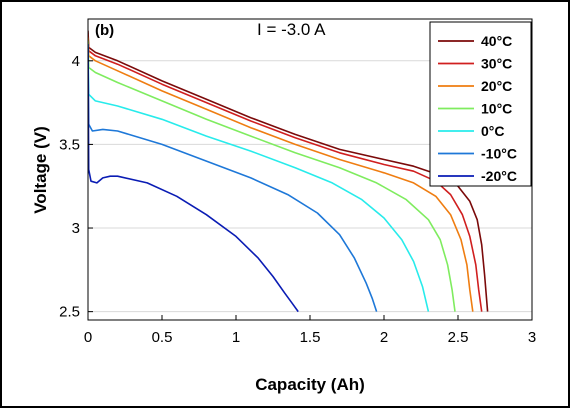 The image size is (570, 408). What do you see at coordinates (499, 154) in the screenshot?
I see `legend-label: -10°C` at bounding box center [499, 154].